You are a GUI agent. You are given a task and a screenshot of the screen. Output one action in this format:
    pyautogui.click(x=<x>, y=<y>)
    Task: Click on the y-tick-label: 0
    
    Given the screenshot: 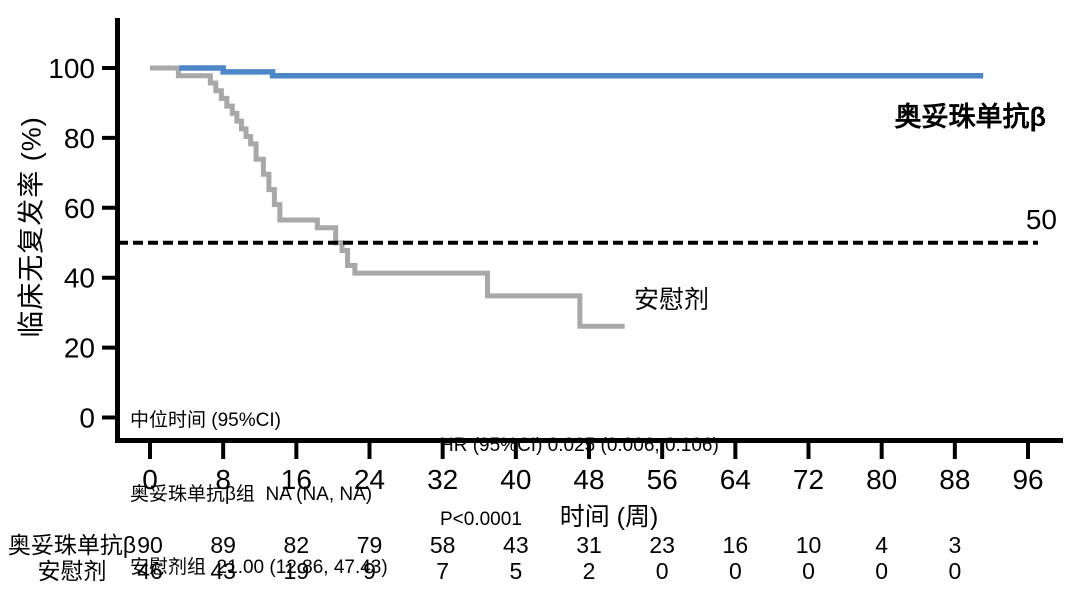 What is the action you would take?
    pyautogui.click(x=87, y=418)
    